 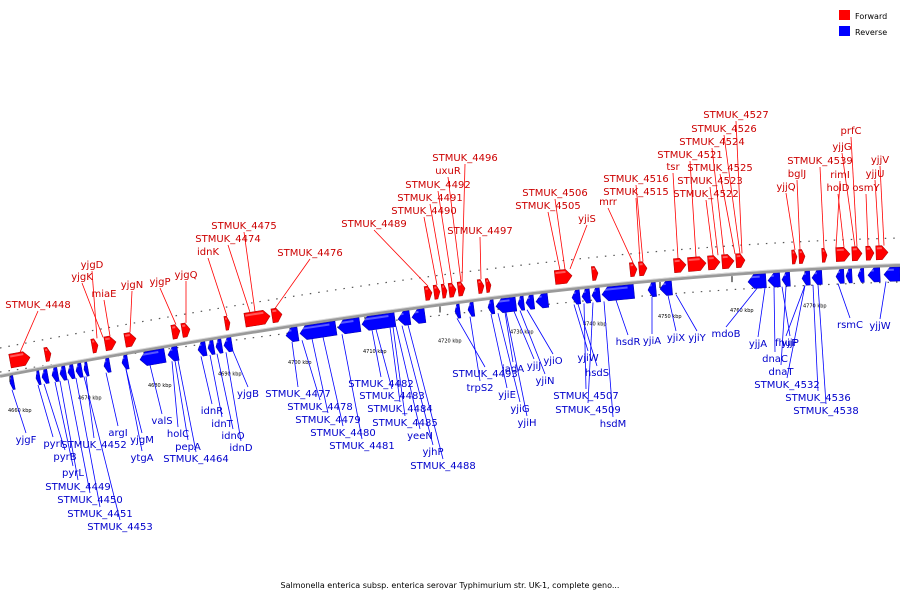 What do you see at coordinates (723, 129) in the screenshot?
I see `forward-gene-label: STMUK_4526` at bounding box center [723, 129].